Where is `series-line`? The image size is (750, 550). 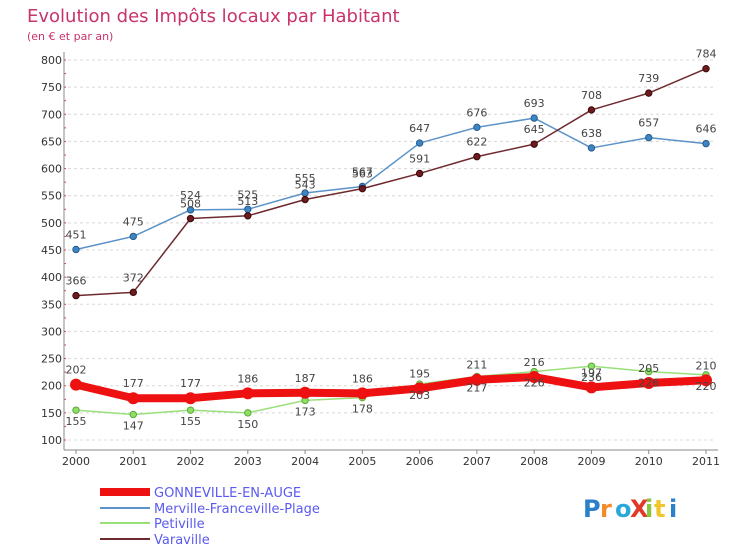 series-line is located at coordinates (391, 388).